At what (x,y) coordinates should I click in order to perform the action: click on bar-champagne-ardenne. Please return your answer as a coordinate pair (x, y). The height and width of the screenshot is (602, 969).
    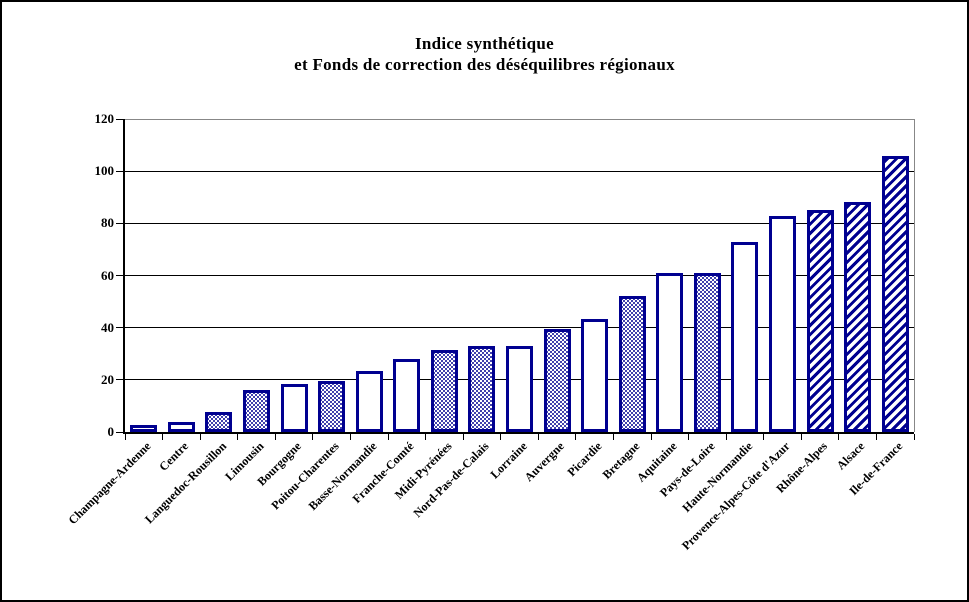
    Looking at the image, I should click on (144, 428).